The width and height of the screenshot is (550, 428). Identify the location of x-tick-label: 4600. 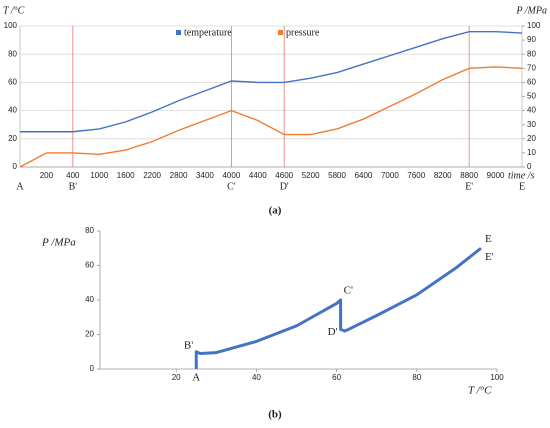
(284, 175).